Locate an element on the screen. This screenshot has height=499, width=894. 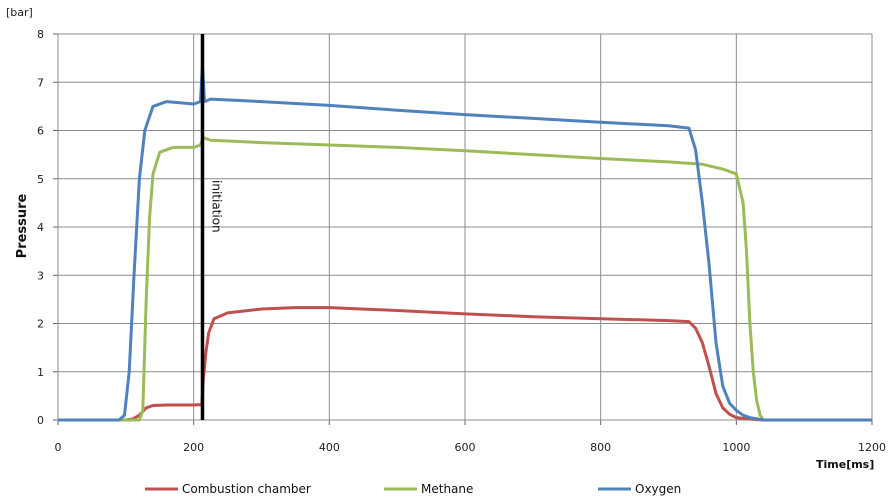
legend: Combustion chamber Methane Oxygen is located at coordinates (413, 489).